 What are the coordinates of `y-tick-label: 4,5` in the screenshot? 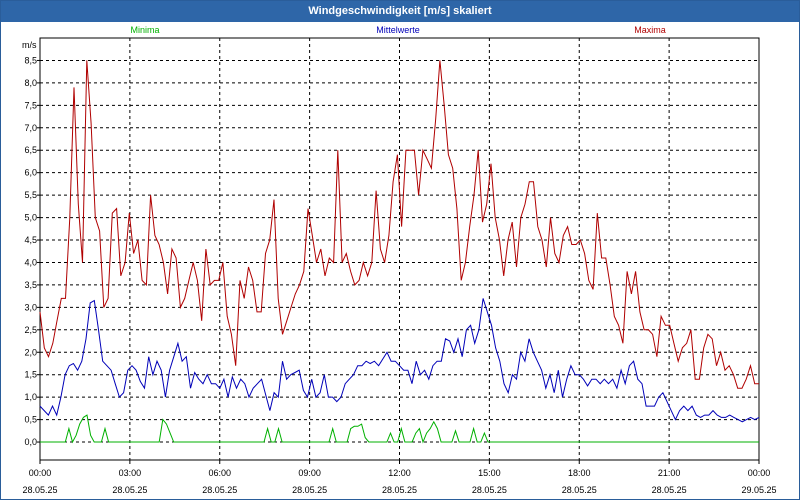 It's located at (30, 240).